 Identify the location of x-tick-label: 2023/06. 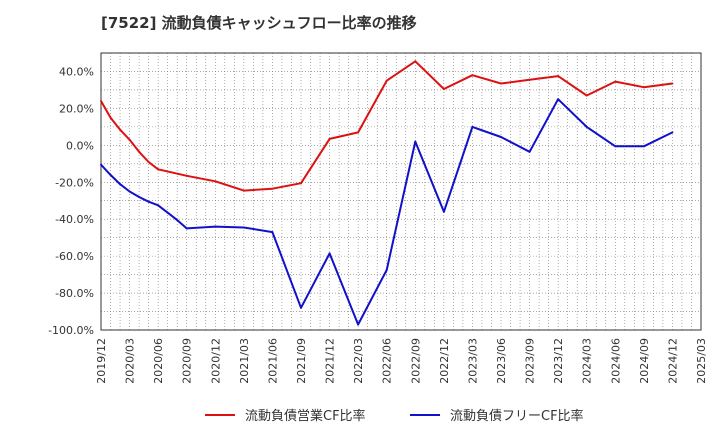
(501, 361).